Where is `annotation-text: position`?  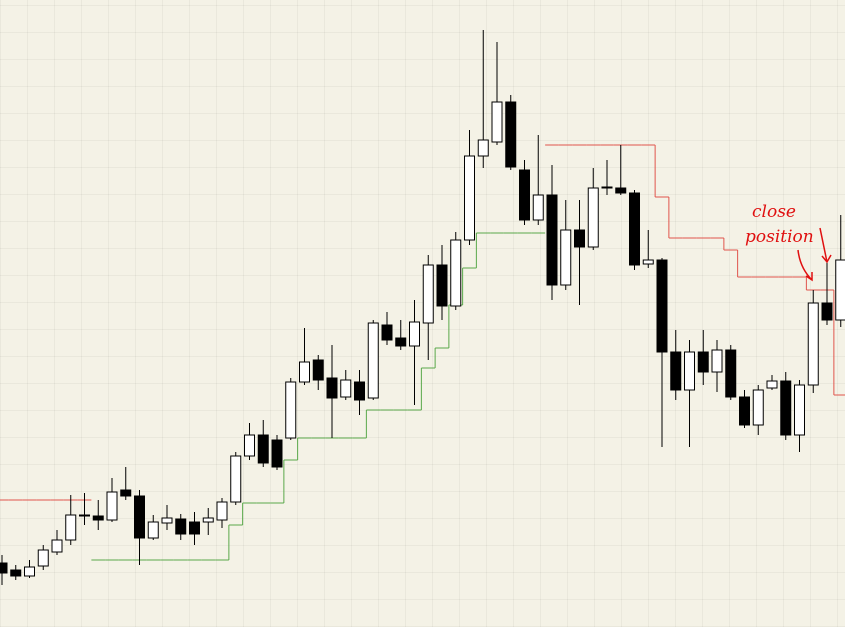 annotation-text: position is located at coordinates (779, 237).